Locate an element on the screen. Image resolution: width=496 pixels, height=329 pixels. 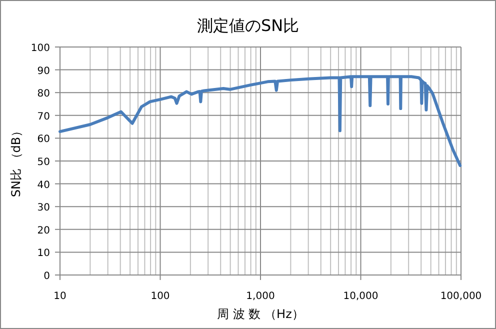
x-tick-label: 1,000 is located at coordinates (260, 296).